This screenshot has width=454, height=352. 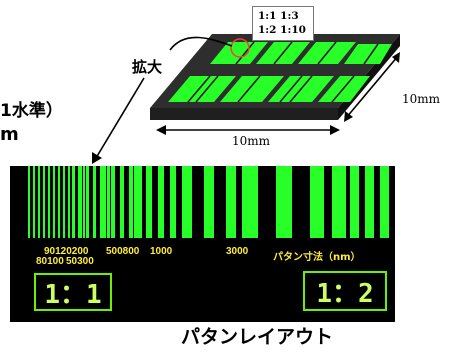 I want to click on ratio-callout: 1:1 1:3 1:2 1:10, so click(x=283, y=23).